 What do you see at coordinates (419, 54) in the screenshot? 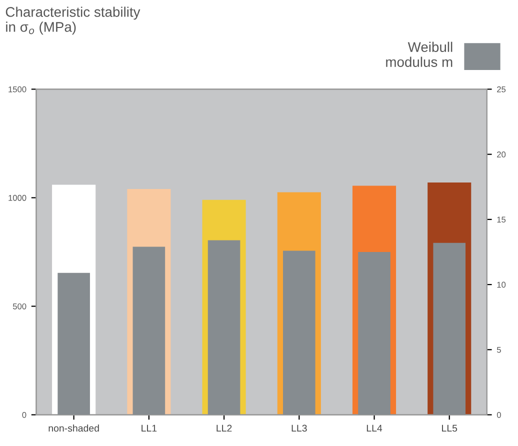
I see `legend-label: Weibull modulus m` at bounding box center [419, 54].